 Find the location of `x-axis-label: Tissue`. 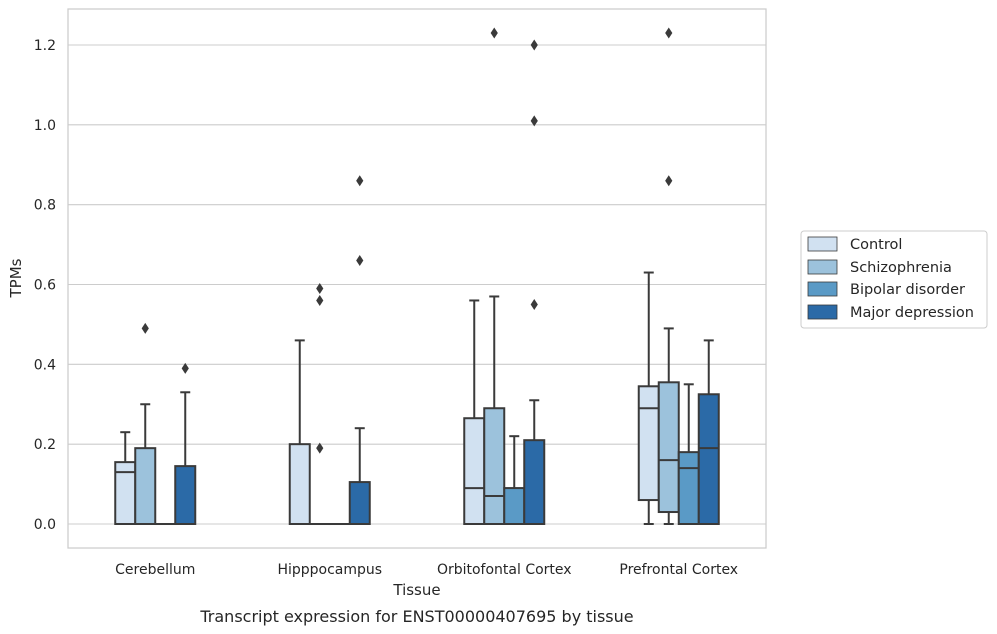

x-axis-label: Tissue is located at coordinates (416, 590).